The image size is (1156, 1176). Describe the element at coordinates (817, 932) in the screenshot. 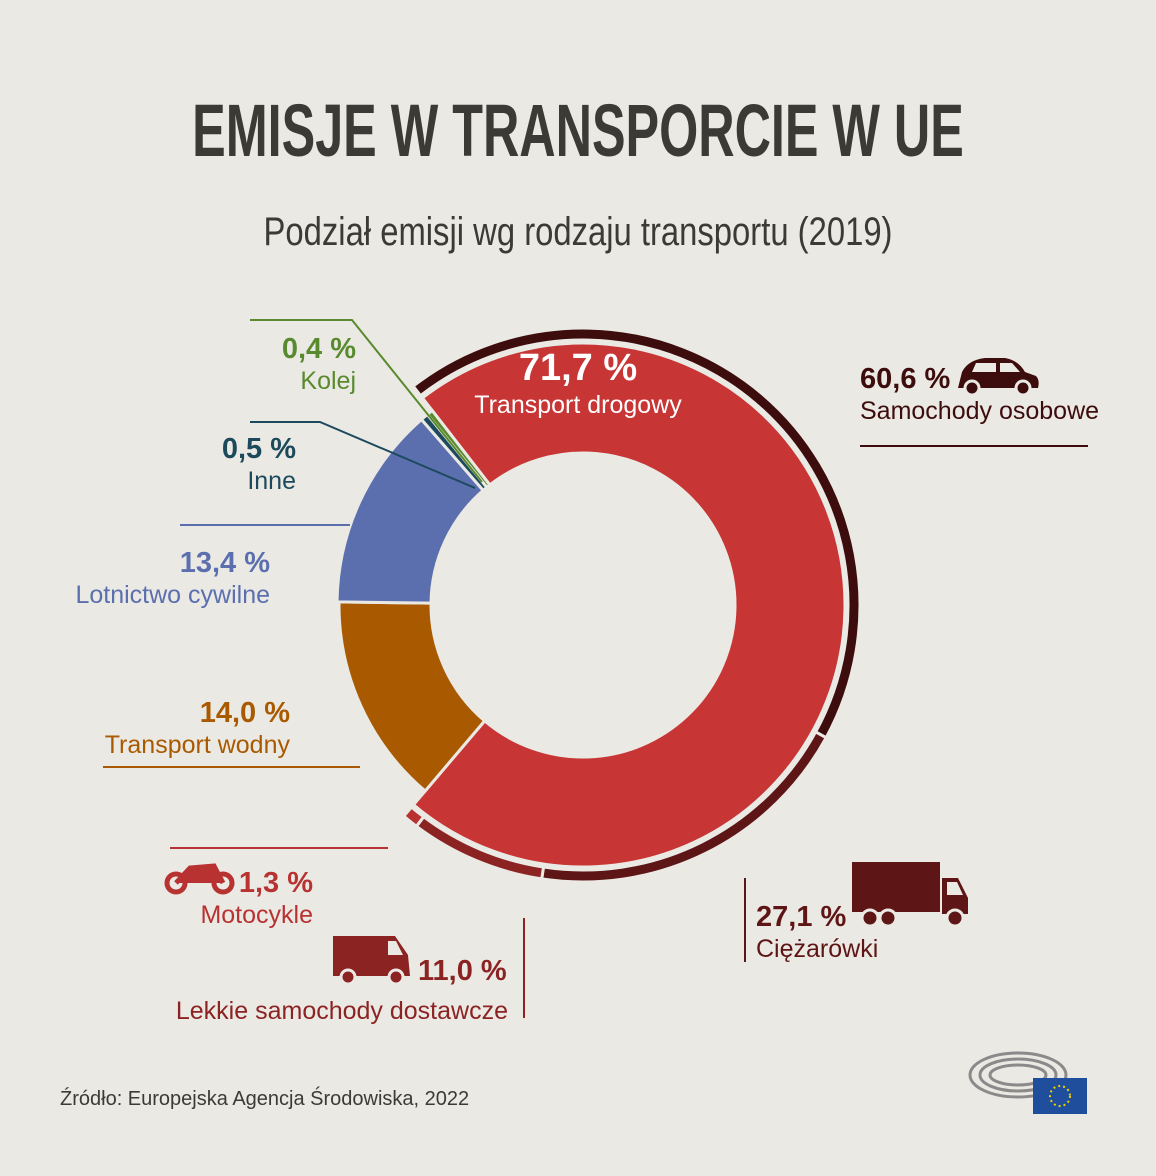

I see `label-ciezarowki: 27,1 % Ciężarówki` at that location.